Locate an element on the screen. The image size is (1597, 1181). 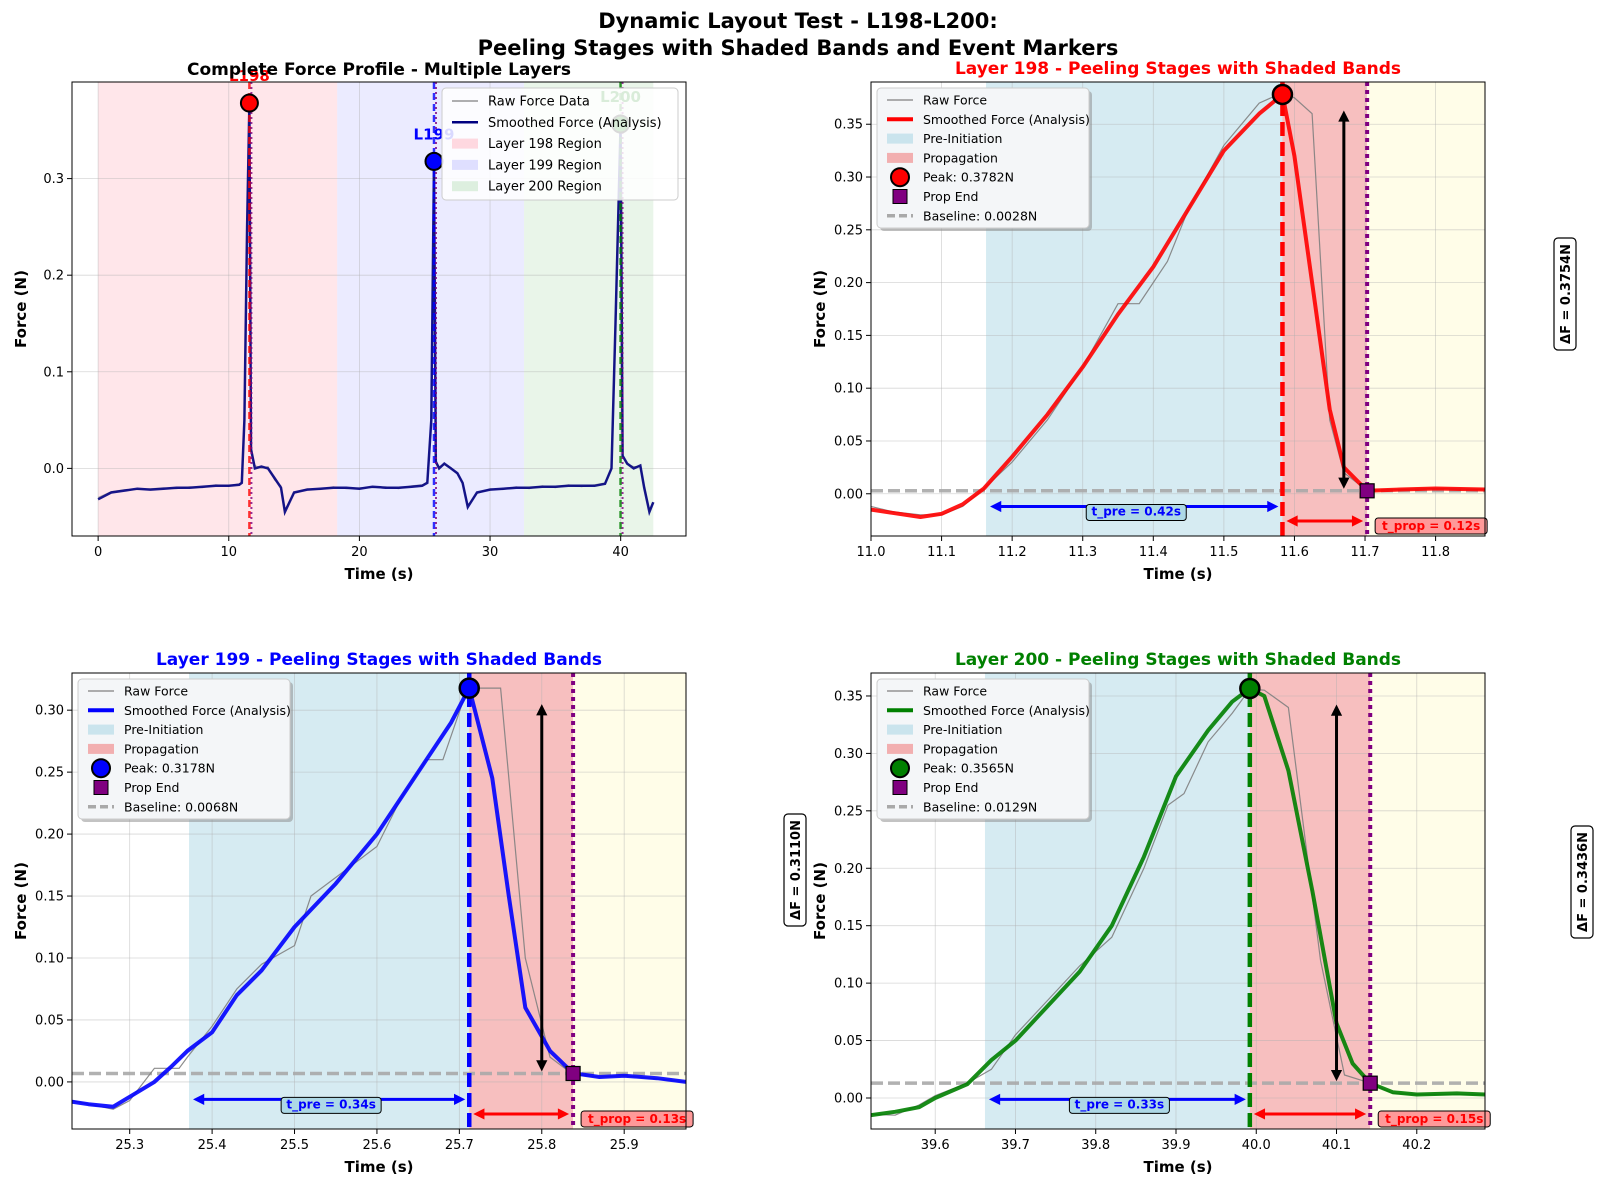
x-tick-label: 11.2 is located at coordinates (1012, 552).